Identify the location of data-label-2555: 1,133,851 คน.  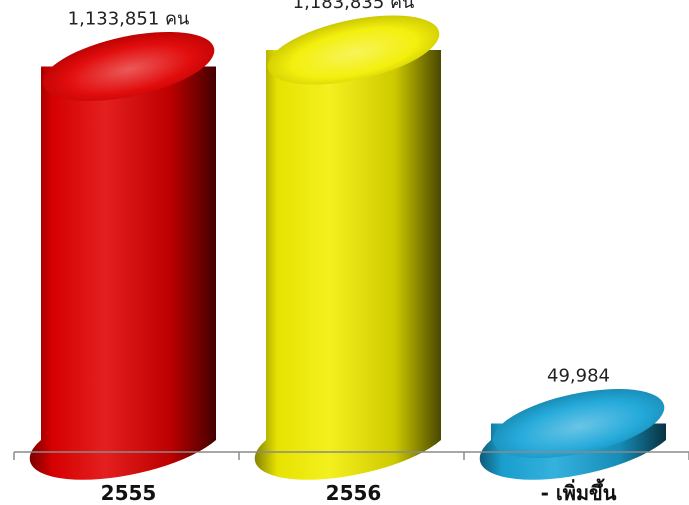
(129, 18).